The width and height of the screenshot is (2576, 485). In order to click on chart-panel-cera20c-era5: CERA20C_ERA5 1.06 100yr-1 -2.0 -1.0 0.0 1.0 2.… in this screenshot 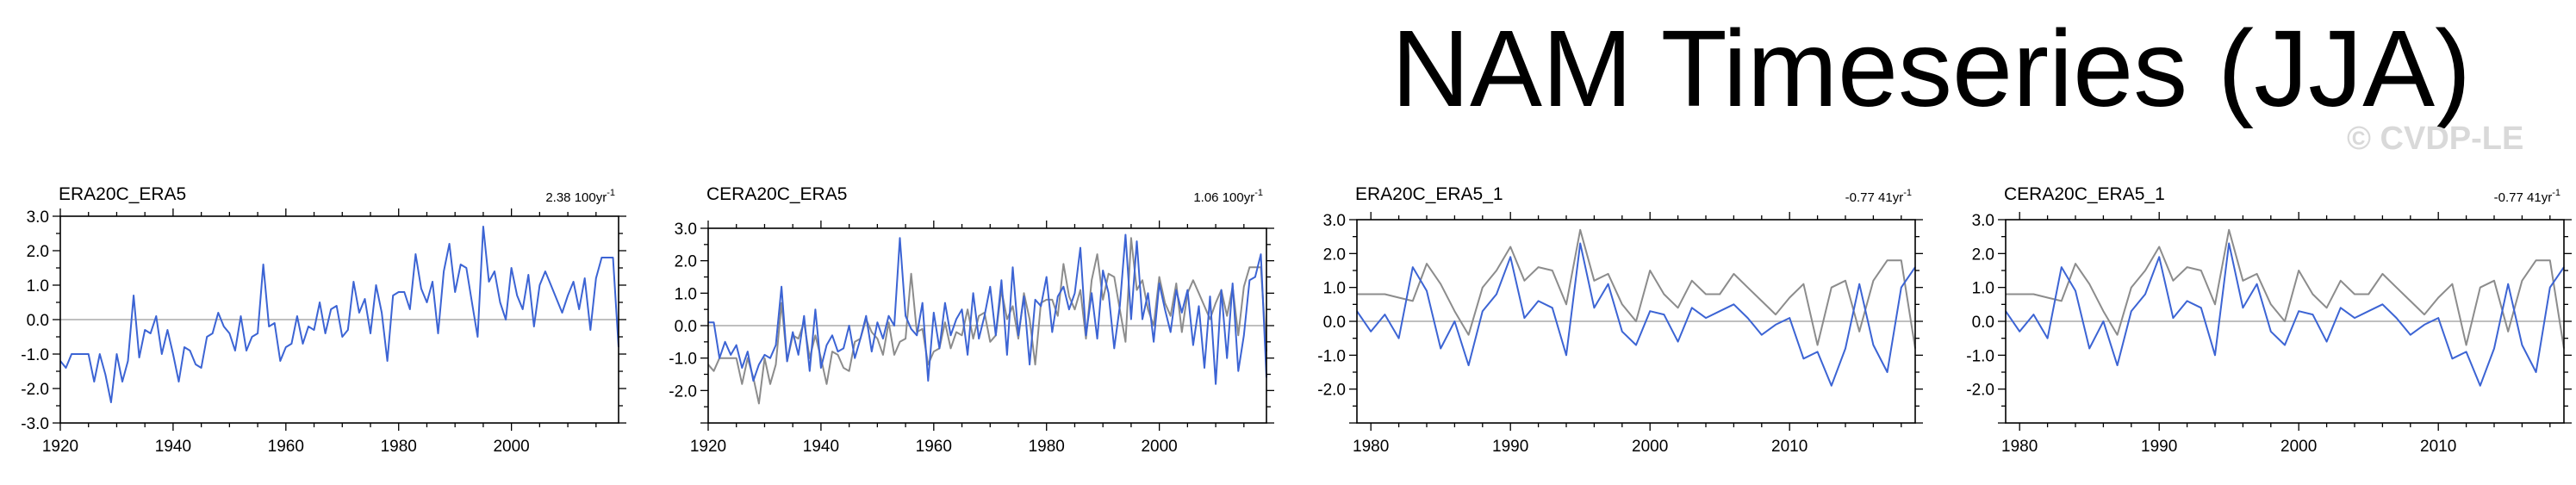, I will do `click(972, 320)`.